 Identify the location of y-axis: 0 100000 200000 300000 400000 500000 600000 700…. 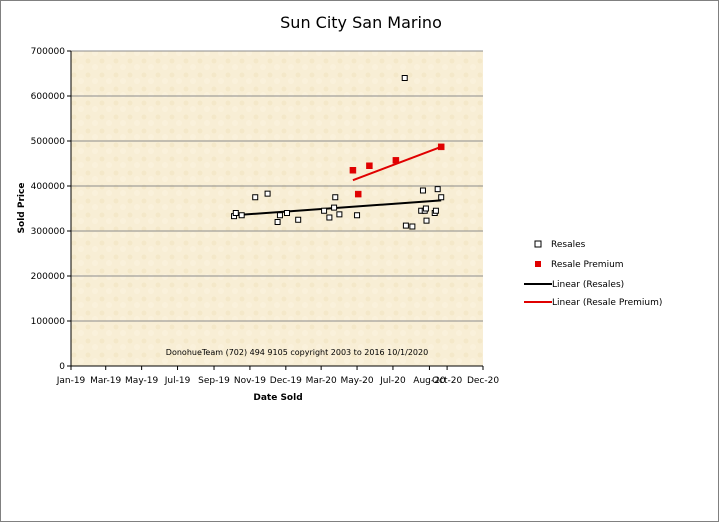
(51, 209).